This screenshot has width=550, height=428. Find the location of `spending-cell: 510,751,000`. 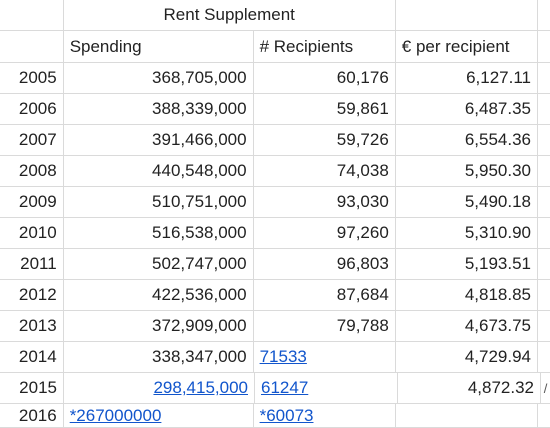

spending-cell: 510,751,000 is located at coordinates (158, 202).